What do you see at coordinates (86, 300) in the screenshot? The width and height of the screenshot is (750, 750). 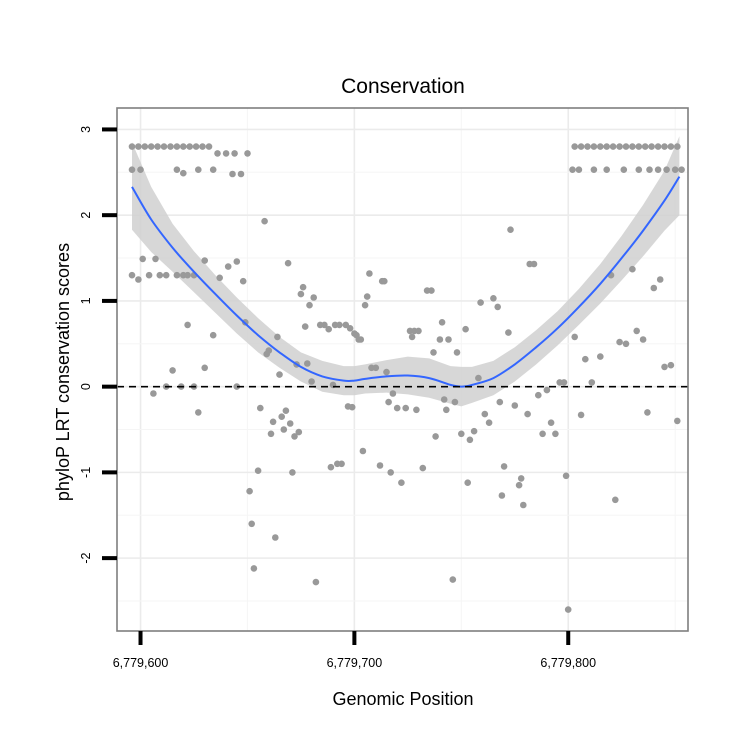 I see `y-tick-label: 1` at bounding box center [86, 300].